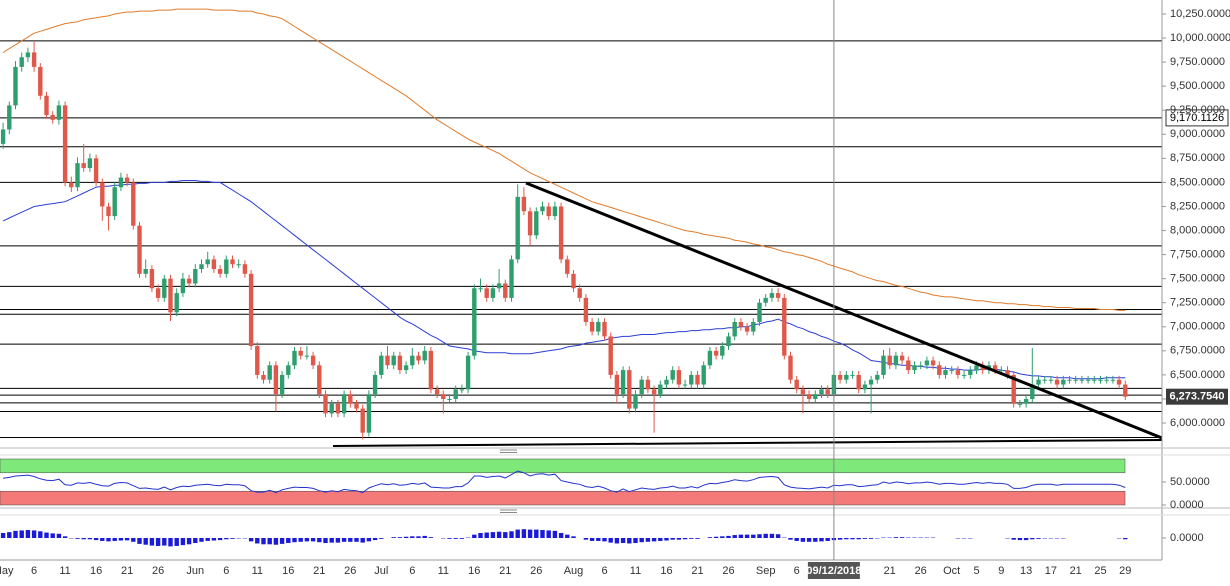 The image size is (1230, 586). Describe the element at coordinates (1197, 182) in the screenshot. I see `y-tick-label: 8,500.0000` at that location.